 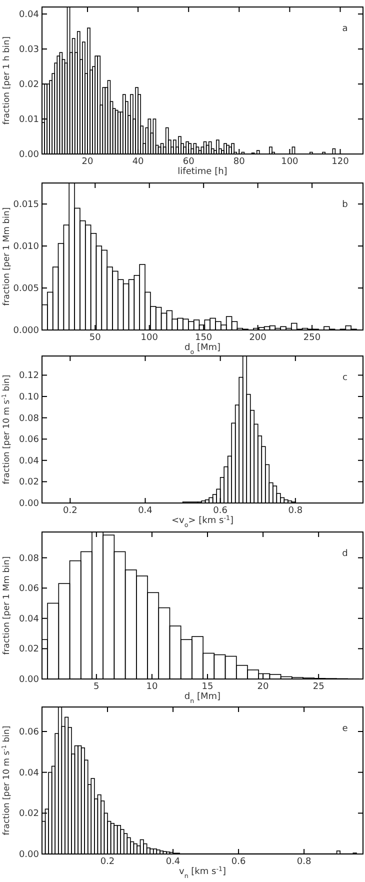 I want to click on x-tick-label: 120, so click(x=341, y=162).